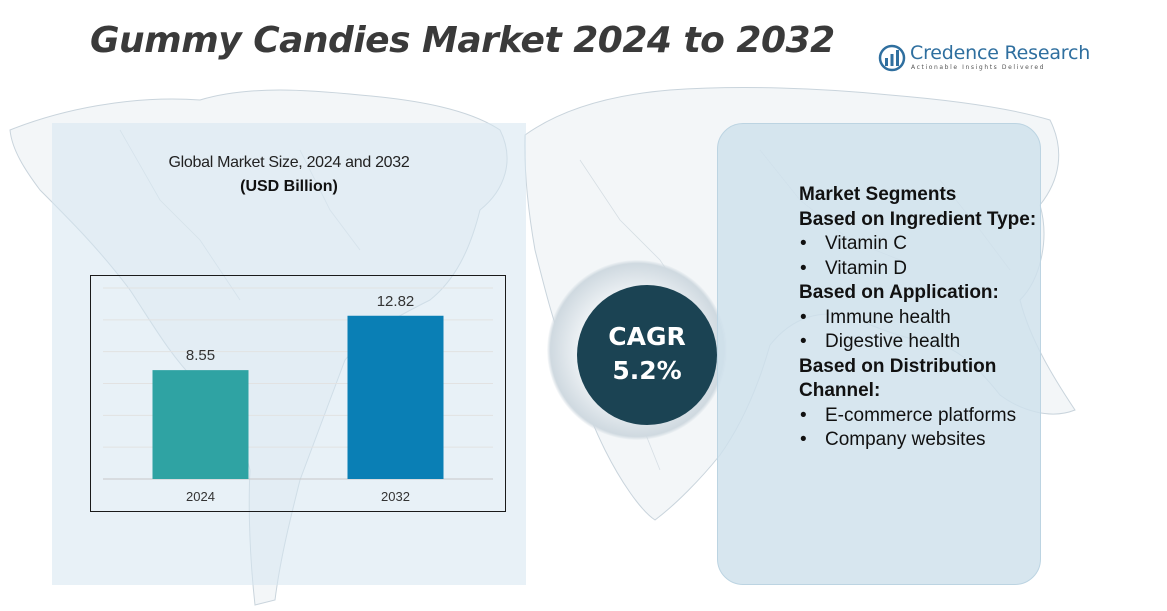 The width and height of the screenshot is (1167, 611). What do you see at coordinates (919, 269) in the screenshot?
I see `segment-item: Vitamin D` at bounding box center [919, 269].